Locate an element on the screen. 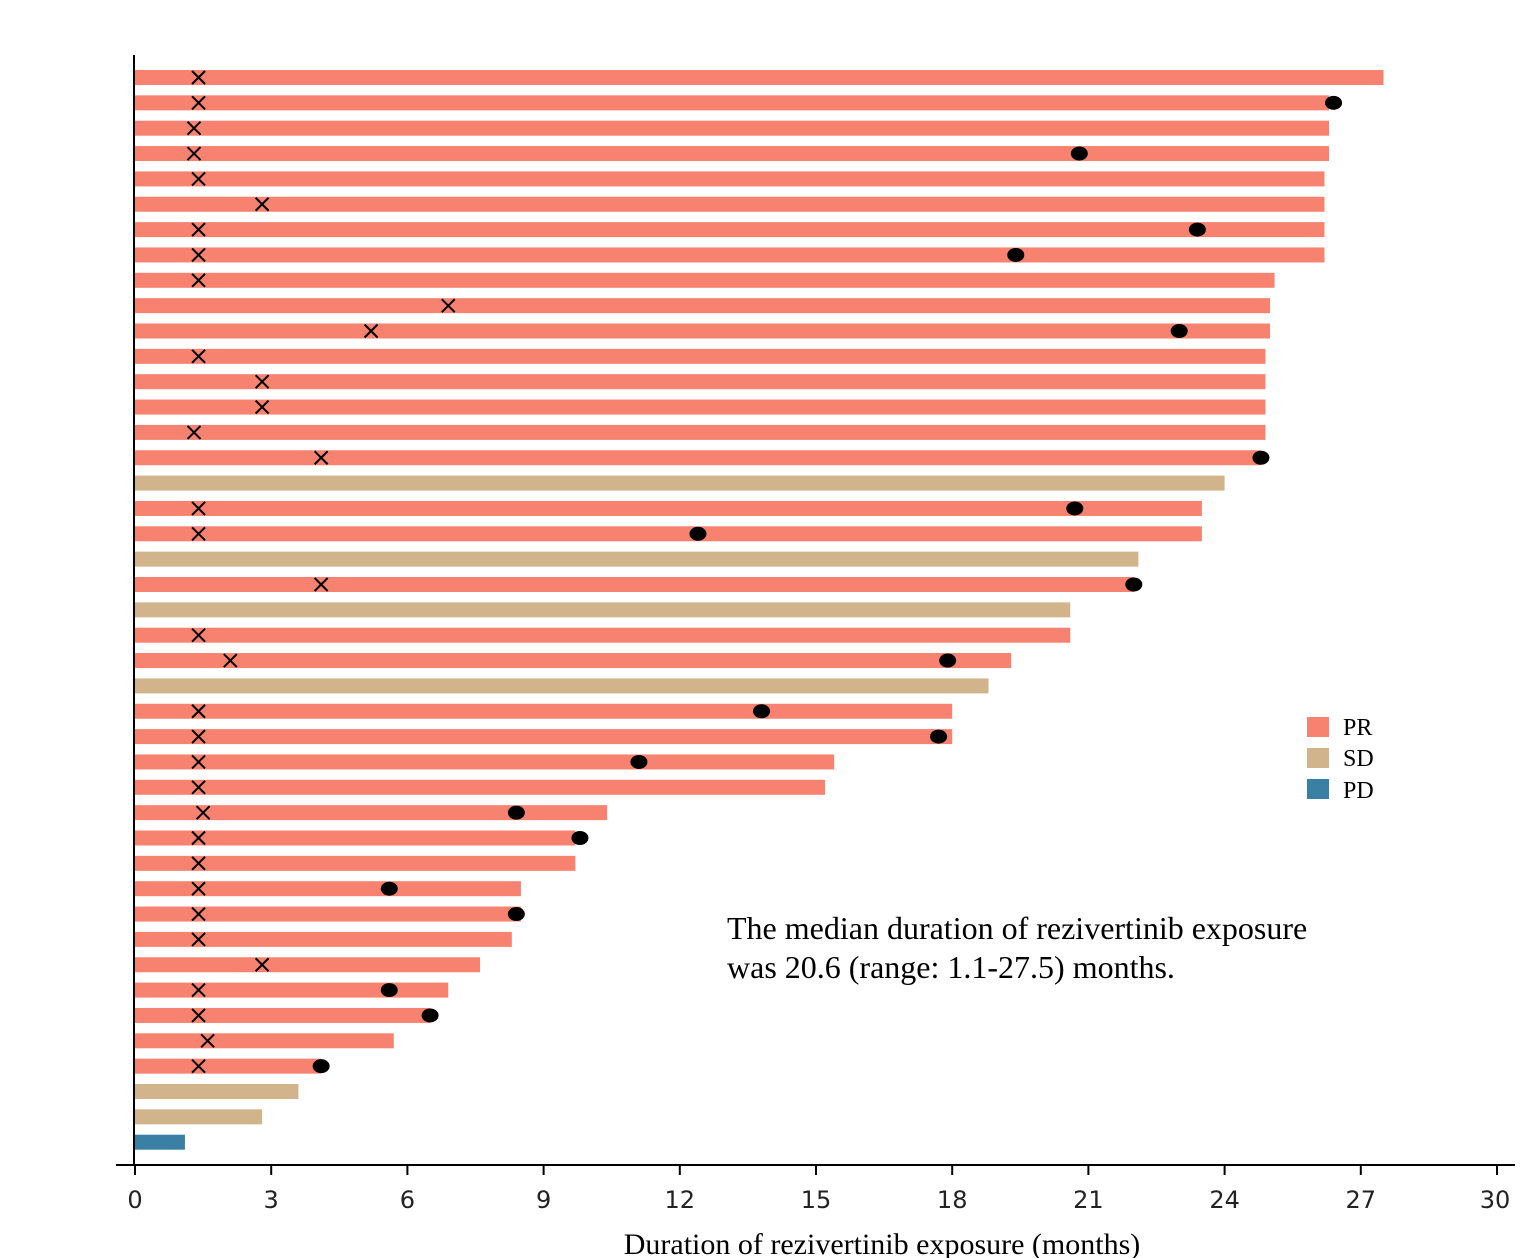 This screenshot has width=1521, height=1258. x-tick-label-0: 0 is located at coordinates (134, 1200).